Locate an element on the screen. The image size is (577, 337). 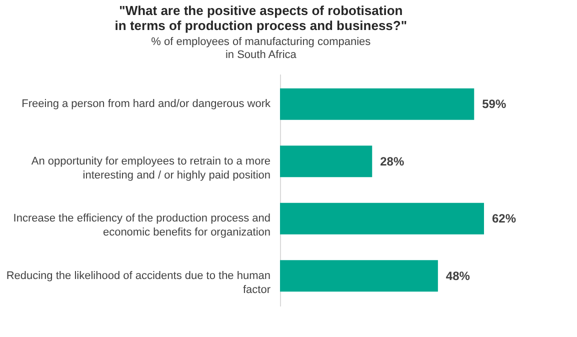
data-label: 48% is located at coordinates (458, 275).